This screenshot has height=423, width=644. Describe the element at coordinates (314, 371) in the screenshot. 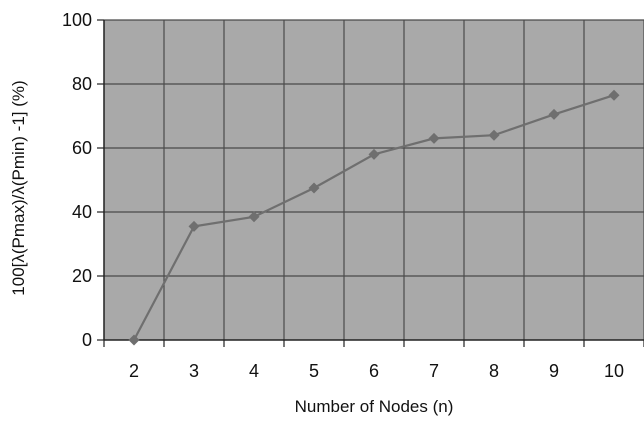

I see `x-tick-label: 5` at that location.